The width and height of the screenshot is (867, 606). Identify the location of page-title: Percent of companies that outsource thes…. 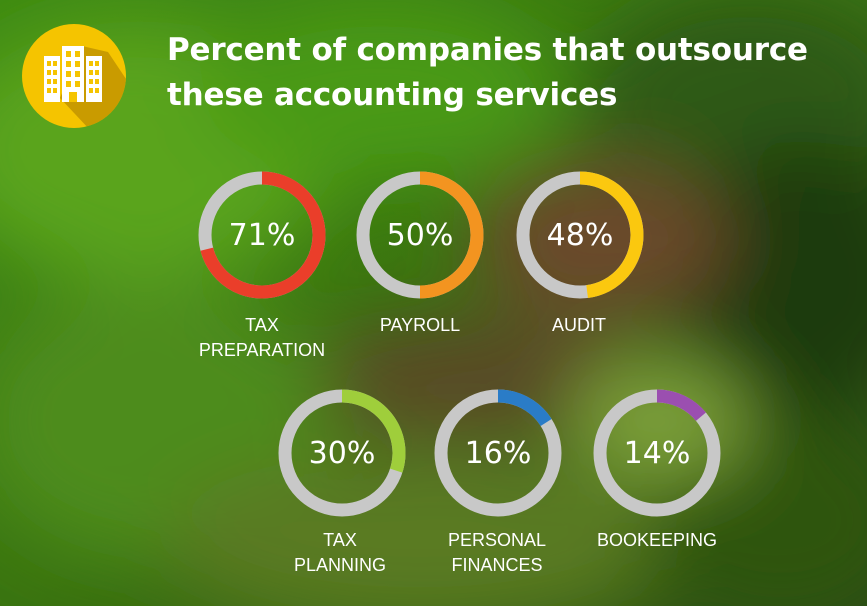
(507, 73).